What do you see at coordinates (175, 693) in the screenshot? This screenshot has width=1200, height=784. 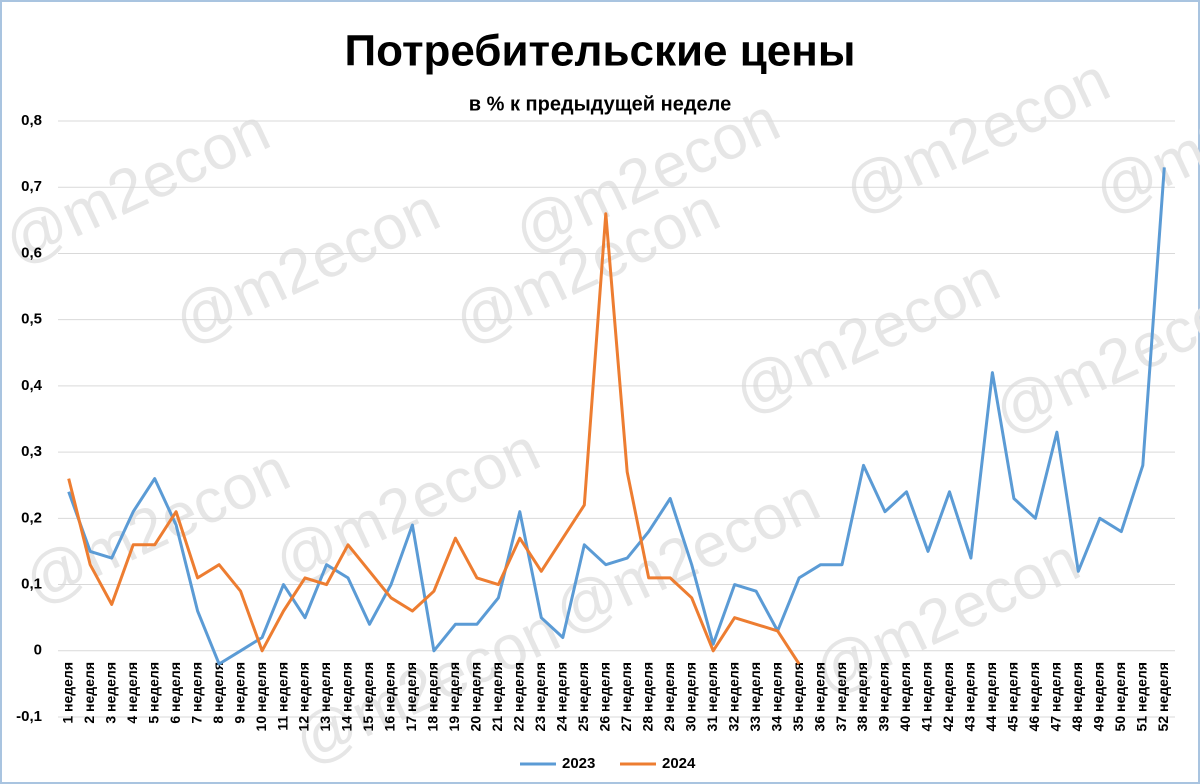 I see `x-tick-label: 6 неделя` at bounding box center [175, 693].